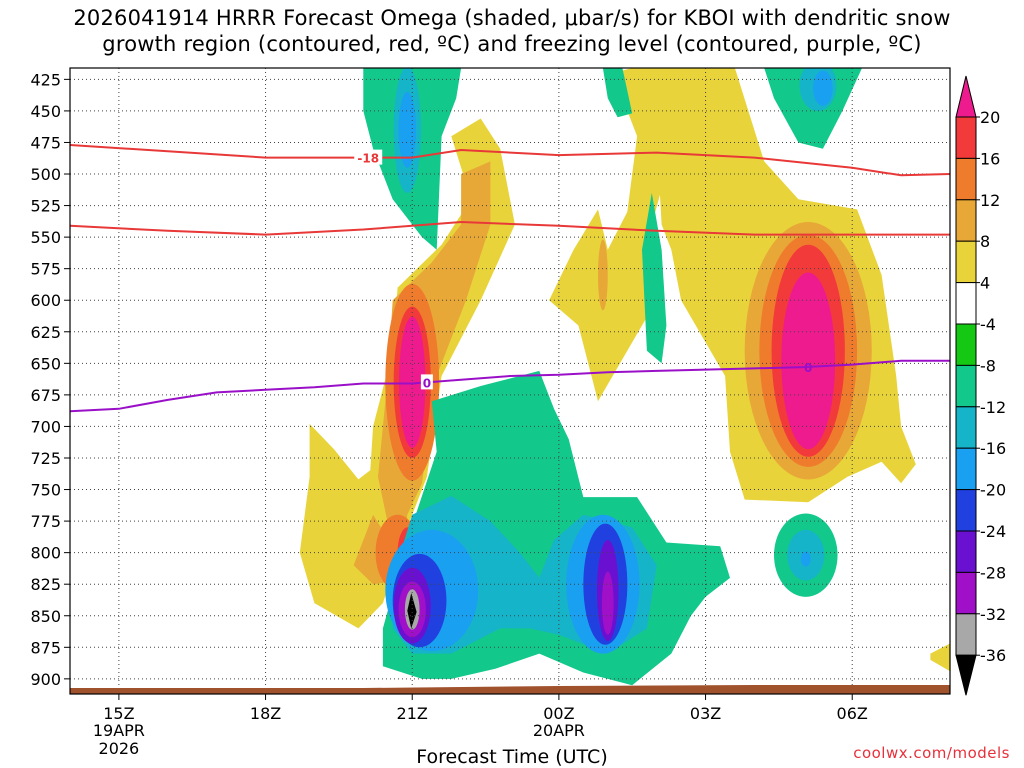 The image size is (1024, 768). I want to click on colorbar-label: -24, so click(993, 531).